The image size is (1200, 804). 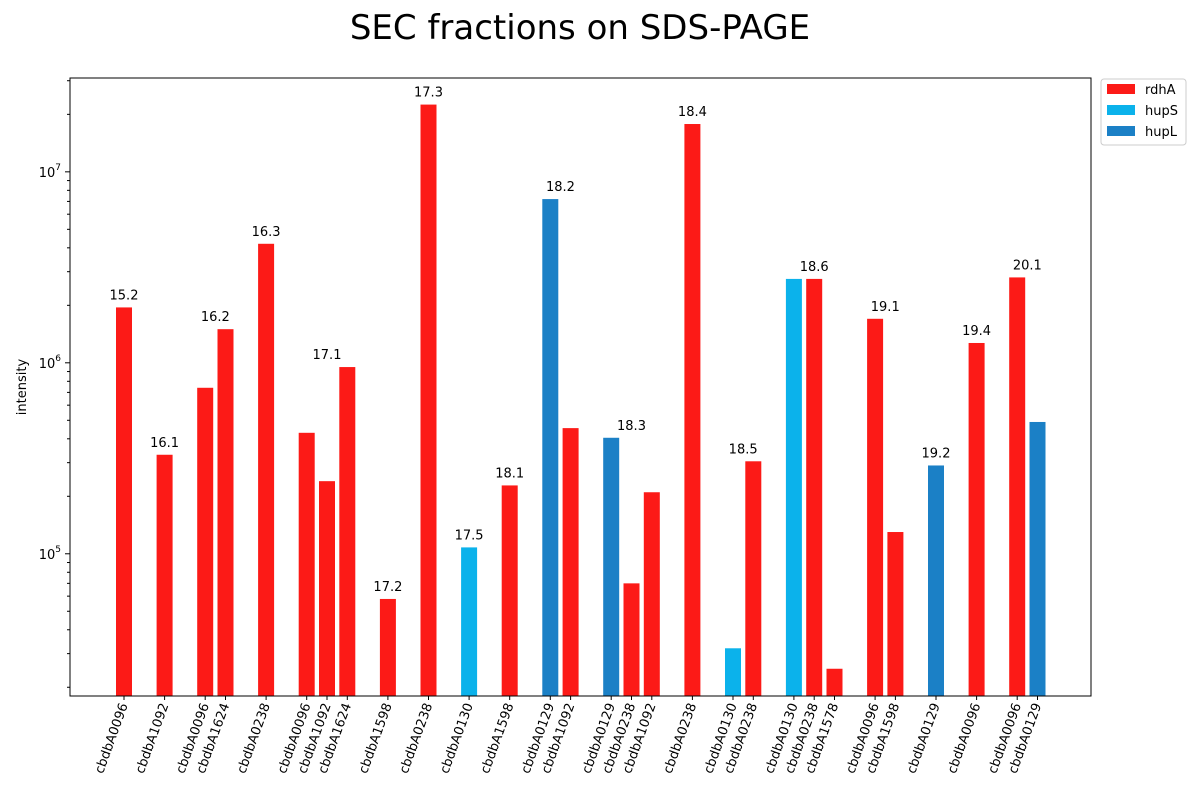 What do you see at coordinates (923, 738) in the screenshot?
I see `x-tick-label: cbdbA0129` at bounding box center [923, 738].